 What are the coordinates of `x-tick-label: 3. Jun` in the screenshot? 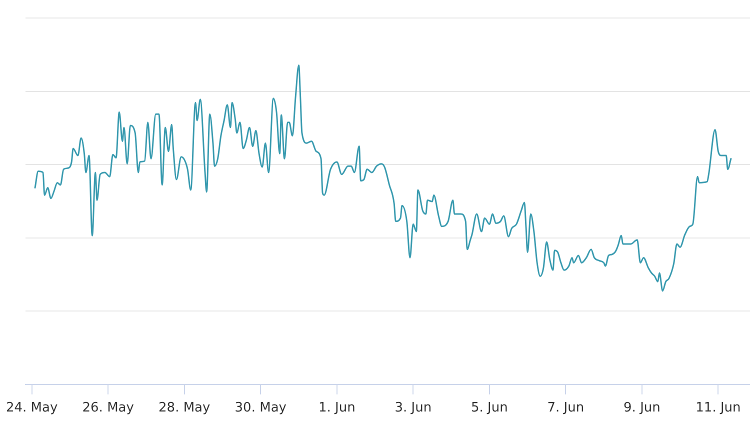 It's located at (413, 408).